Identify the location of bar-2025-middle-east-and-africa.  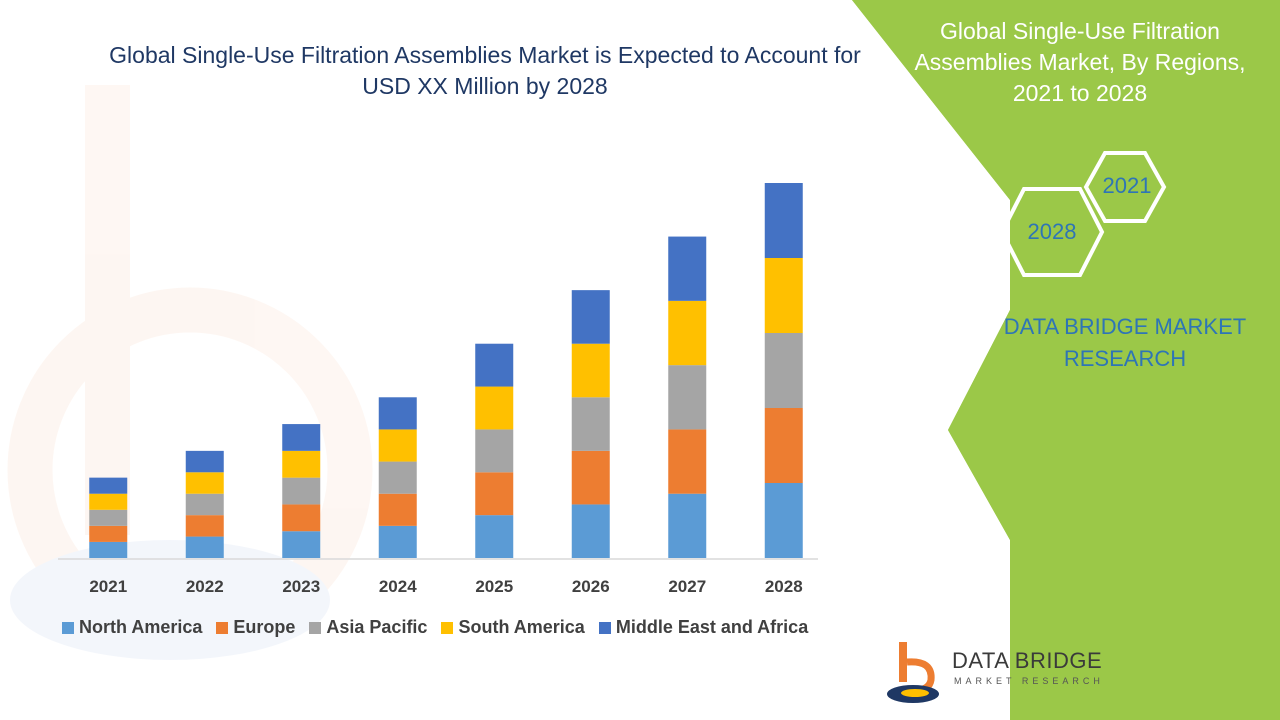
(494, 365).